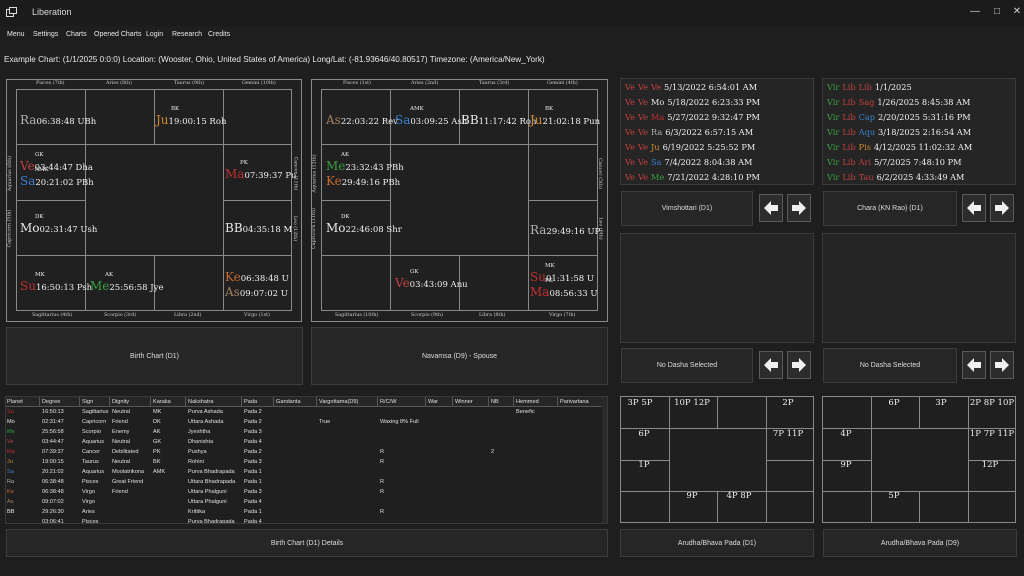 The height and width of the screenshot is (576, 1024). Describe the element at coordinates (900, 132) in the screenshot. I see `dasha-row: Vir Lib Aqu 3/18/2025 2:16:54 AM` at that location.